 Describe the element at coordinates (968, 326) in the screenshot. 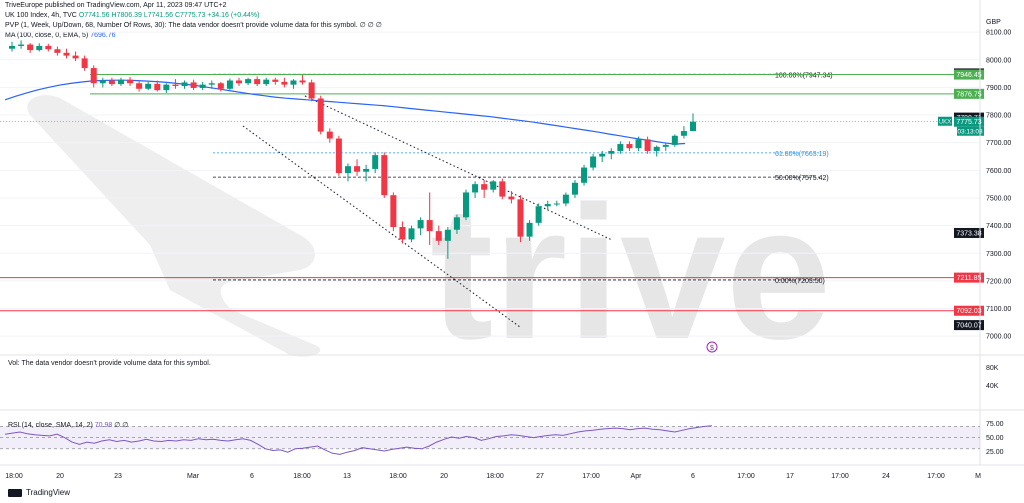

I see `price-label: 7040.07` at that location.